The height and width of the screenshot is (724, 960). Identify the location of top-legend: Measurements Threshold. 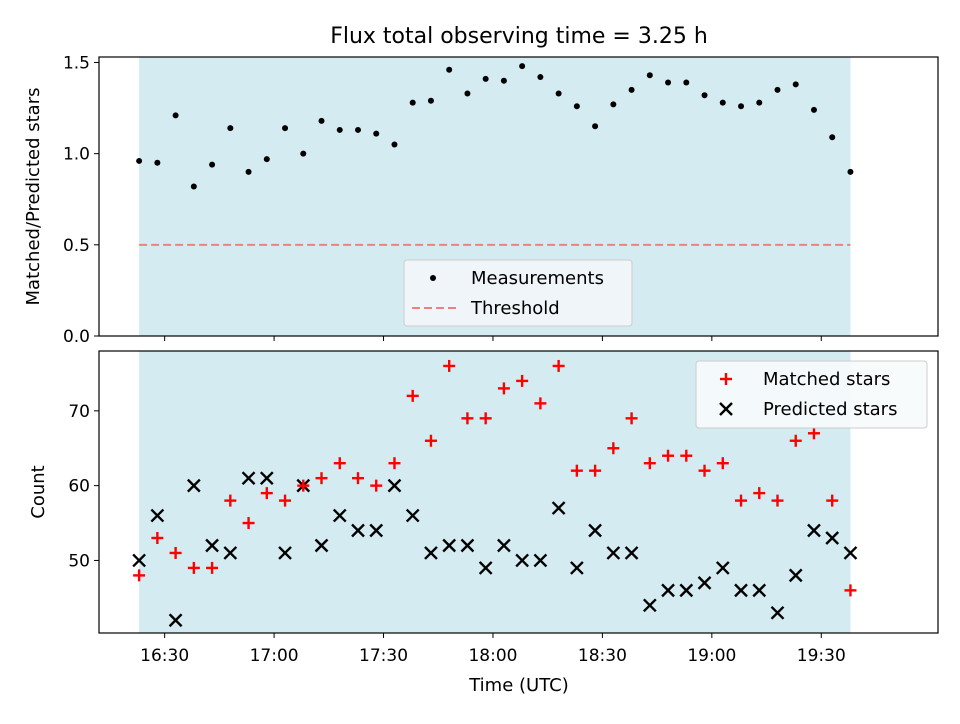
(518, 293).